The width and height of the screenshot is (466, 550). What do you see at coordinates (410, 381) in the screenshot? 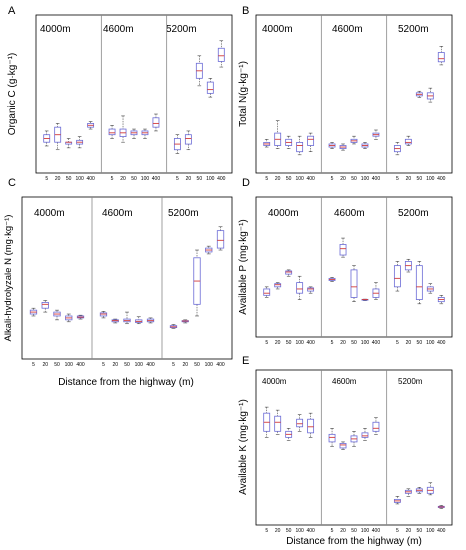
I see `panel-e-group-label-3: 5200m` at bounding box center [410, 381].